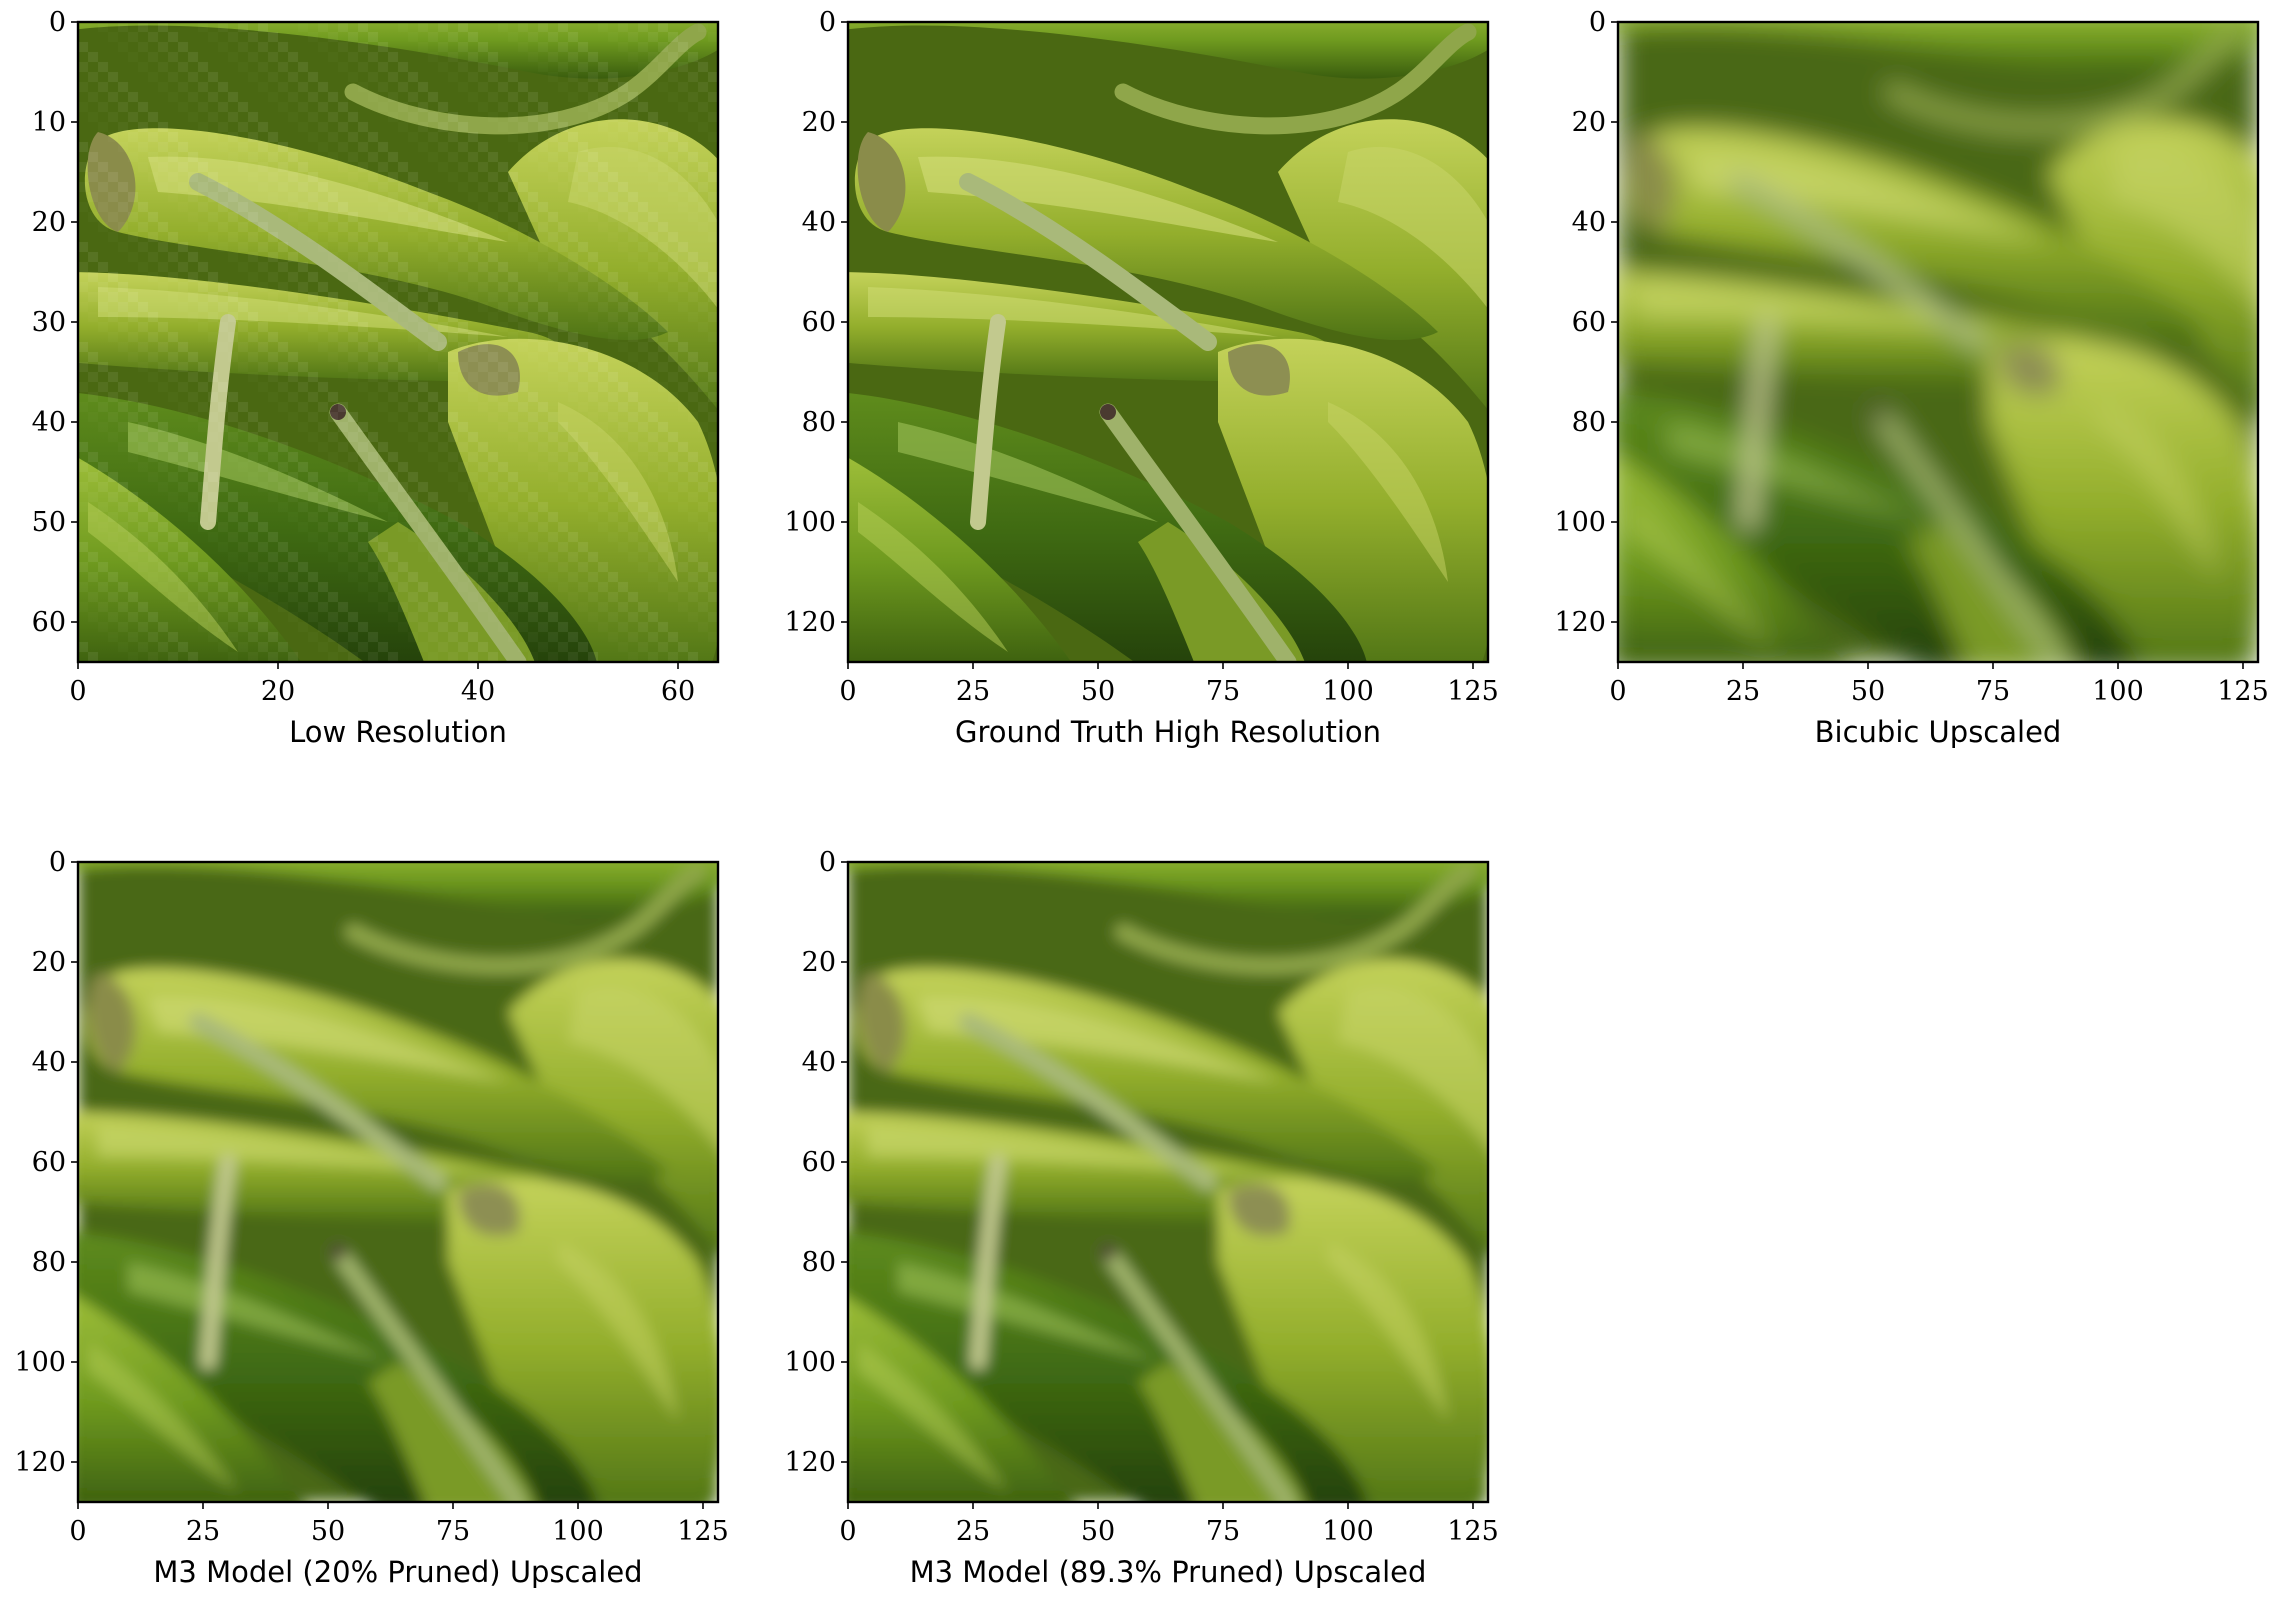 This screenshot has height=1615, width=2279. Describe the element at coordinates (1168, 732) in the screenshot. I see `panel-caption: Ground Truth High Resolution` at that location.